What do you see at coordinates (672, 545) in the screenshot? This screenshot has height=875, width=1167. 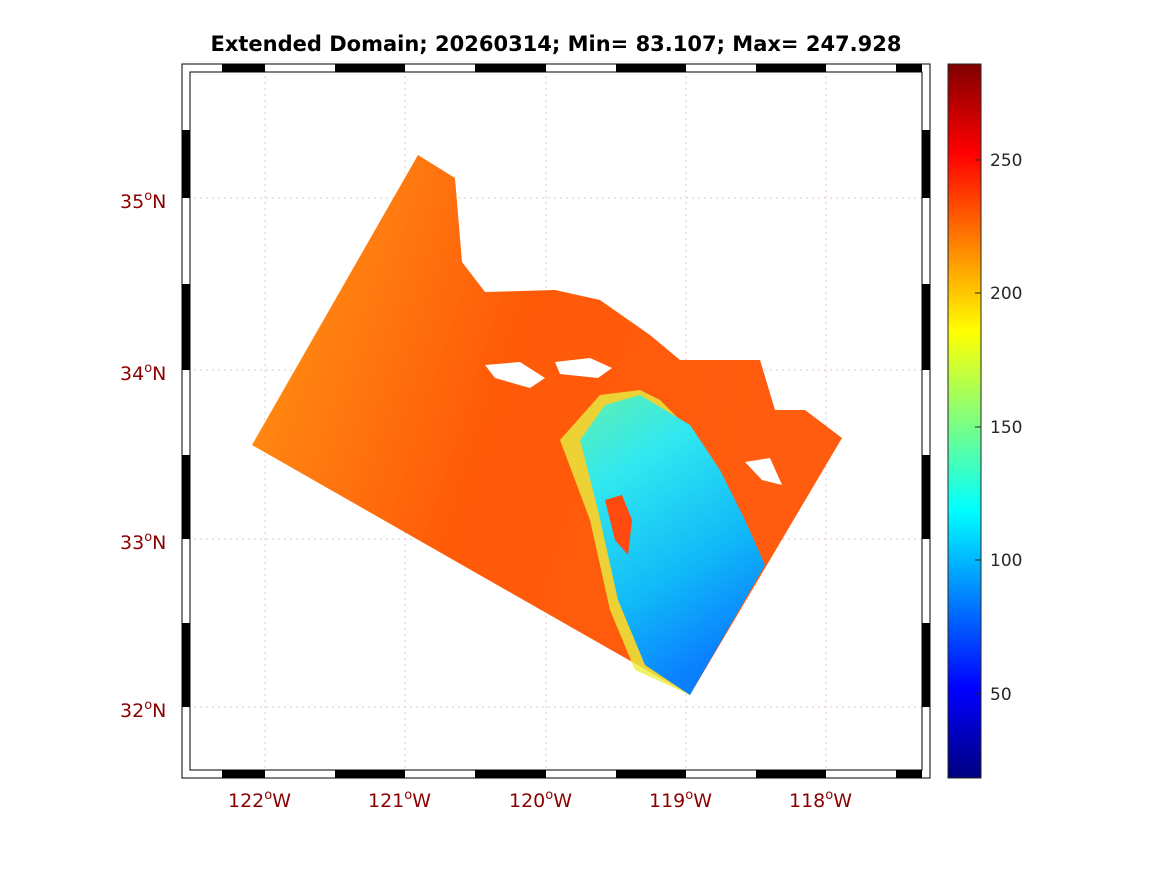 I see `swath-cool-region` at bounding box center [672, 545].